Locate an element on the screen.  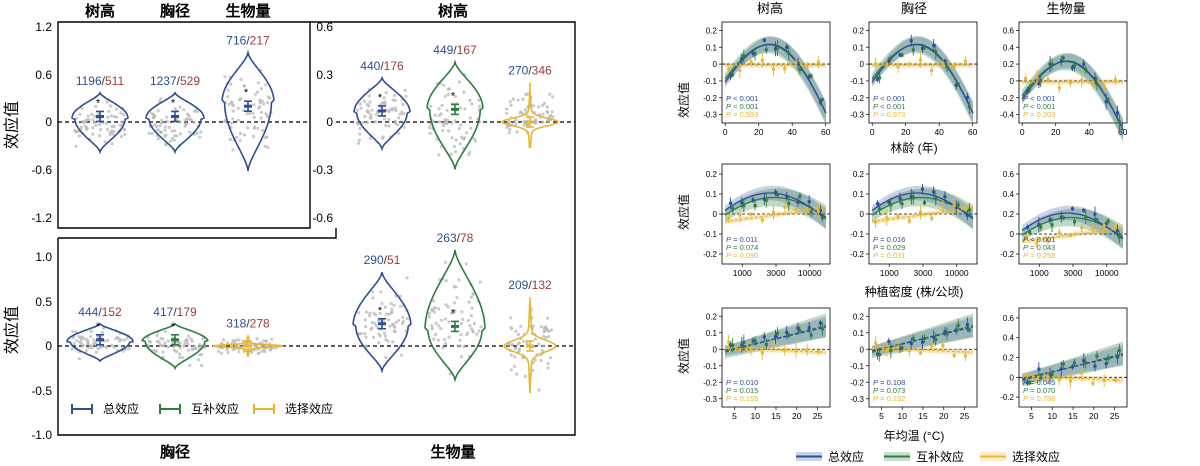
b-ylabel-row2: 效应值 is located at coordinates (683, 212).